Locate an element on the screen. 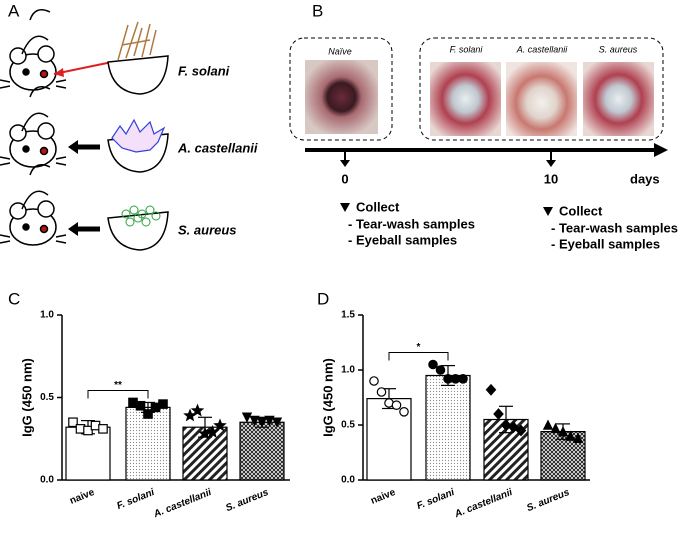 The height and width of the screenshot is (536, 685). y-tick-label: 1.5 is located at coordinates (348, 315).